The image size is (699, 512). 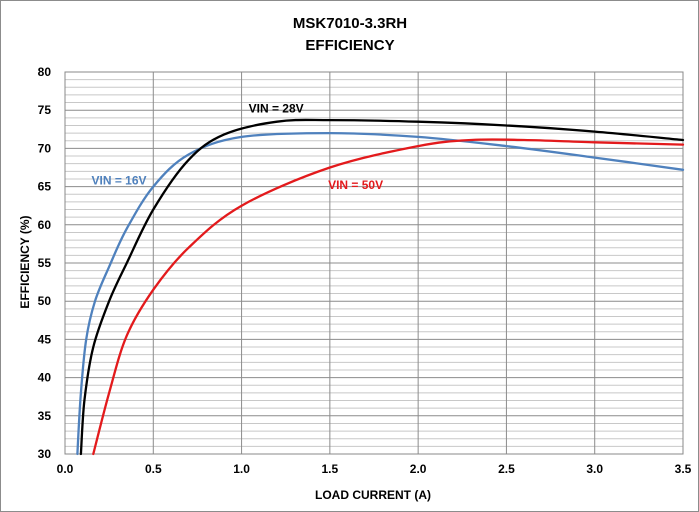 I want to click on y-tick-label: 30, so click(x=45, y=454).